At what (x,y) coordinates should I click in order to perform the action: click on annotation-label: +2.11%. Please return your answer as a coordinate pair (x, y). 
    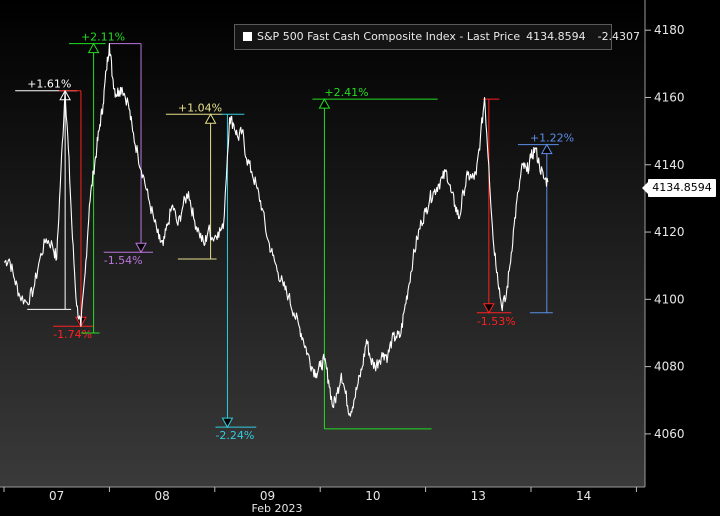
    Looking at the image, I should click on (103, 37).